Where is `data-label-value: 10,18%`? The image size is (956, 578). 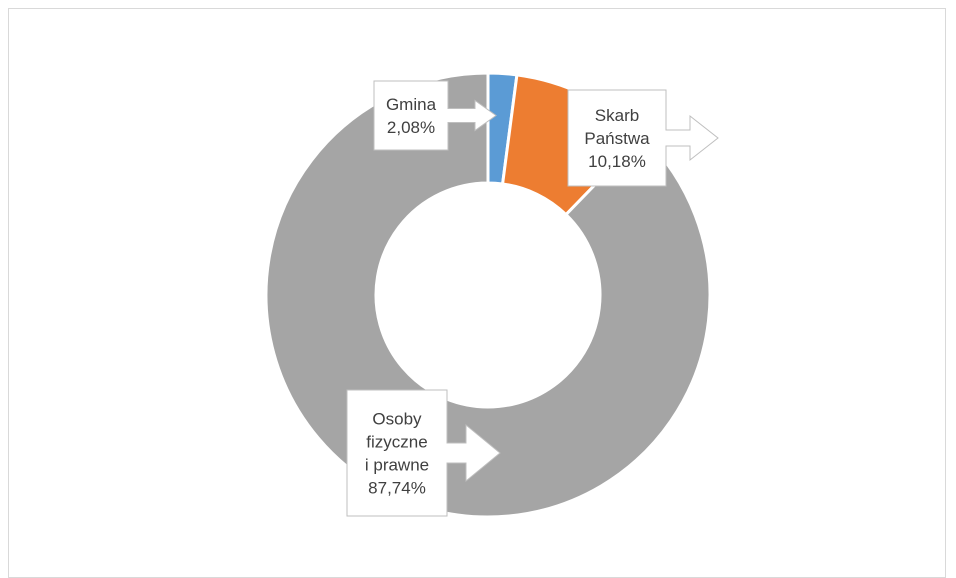 data-label-value: 10,18% is located at coordinates (617, 161).